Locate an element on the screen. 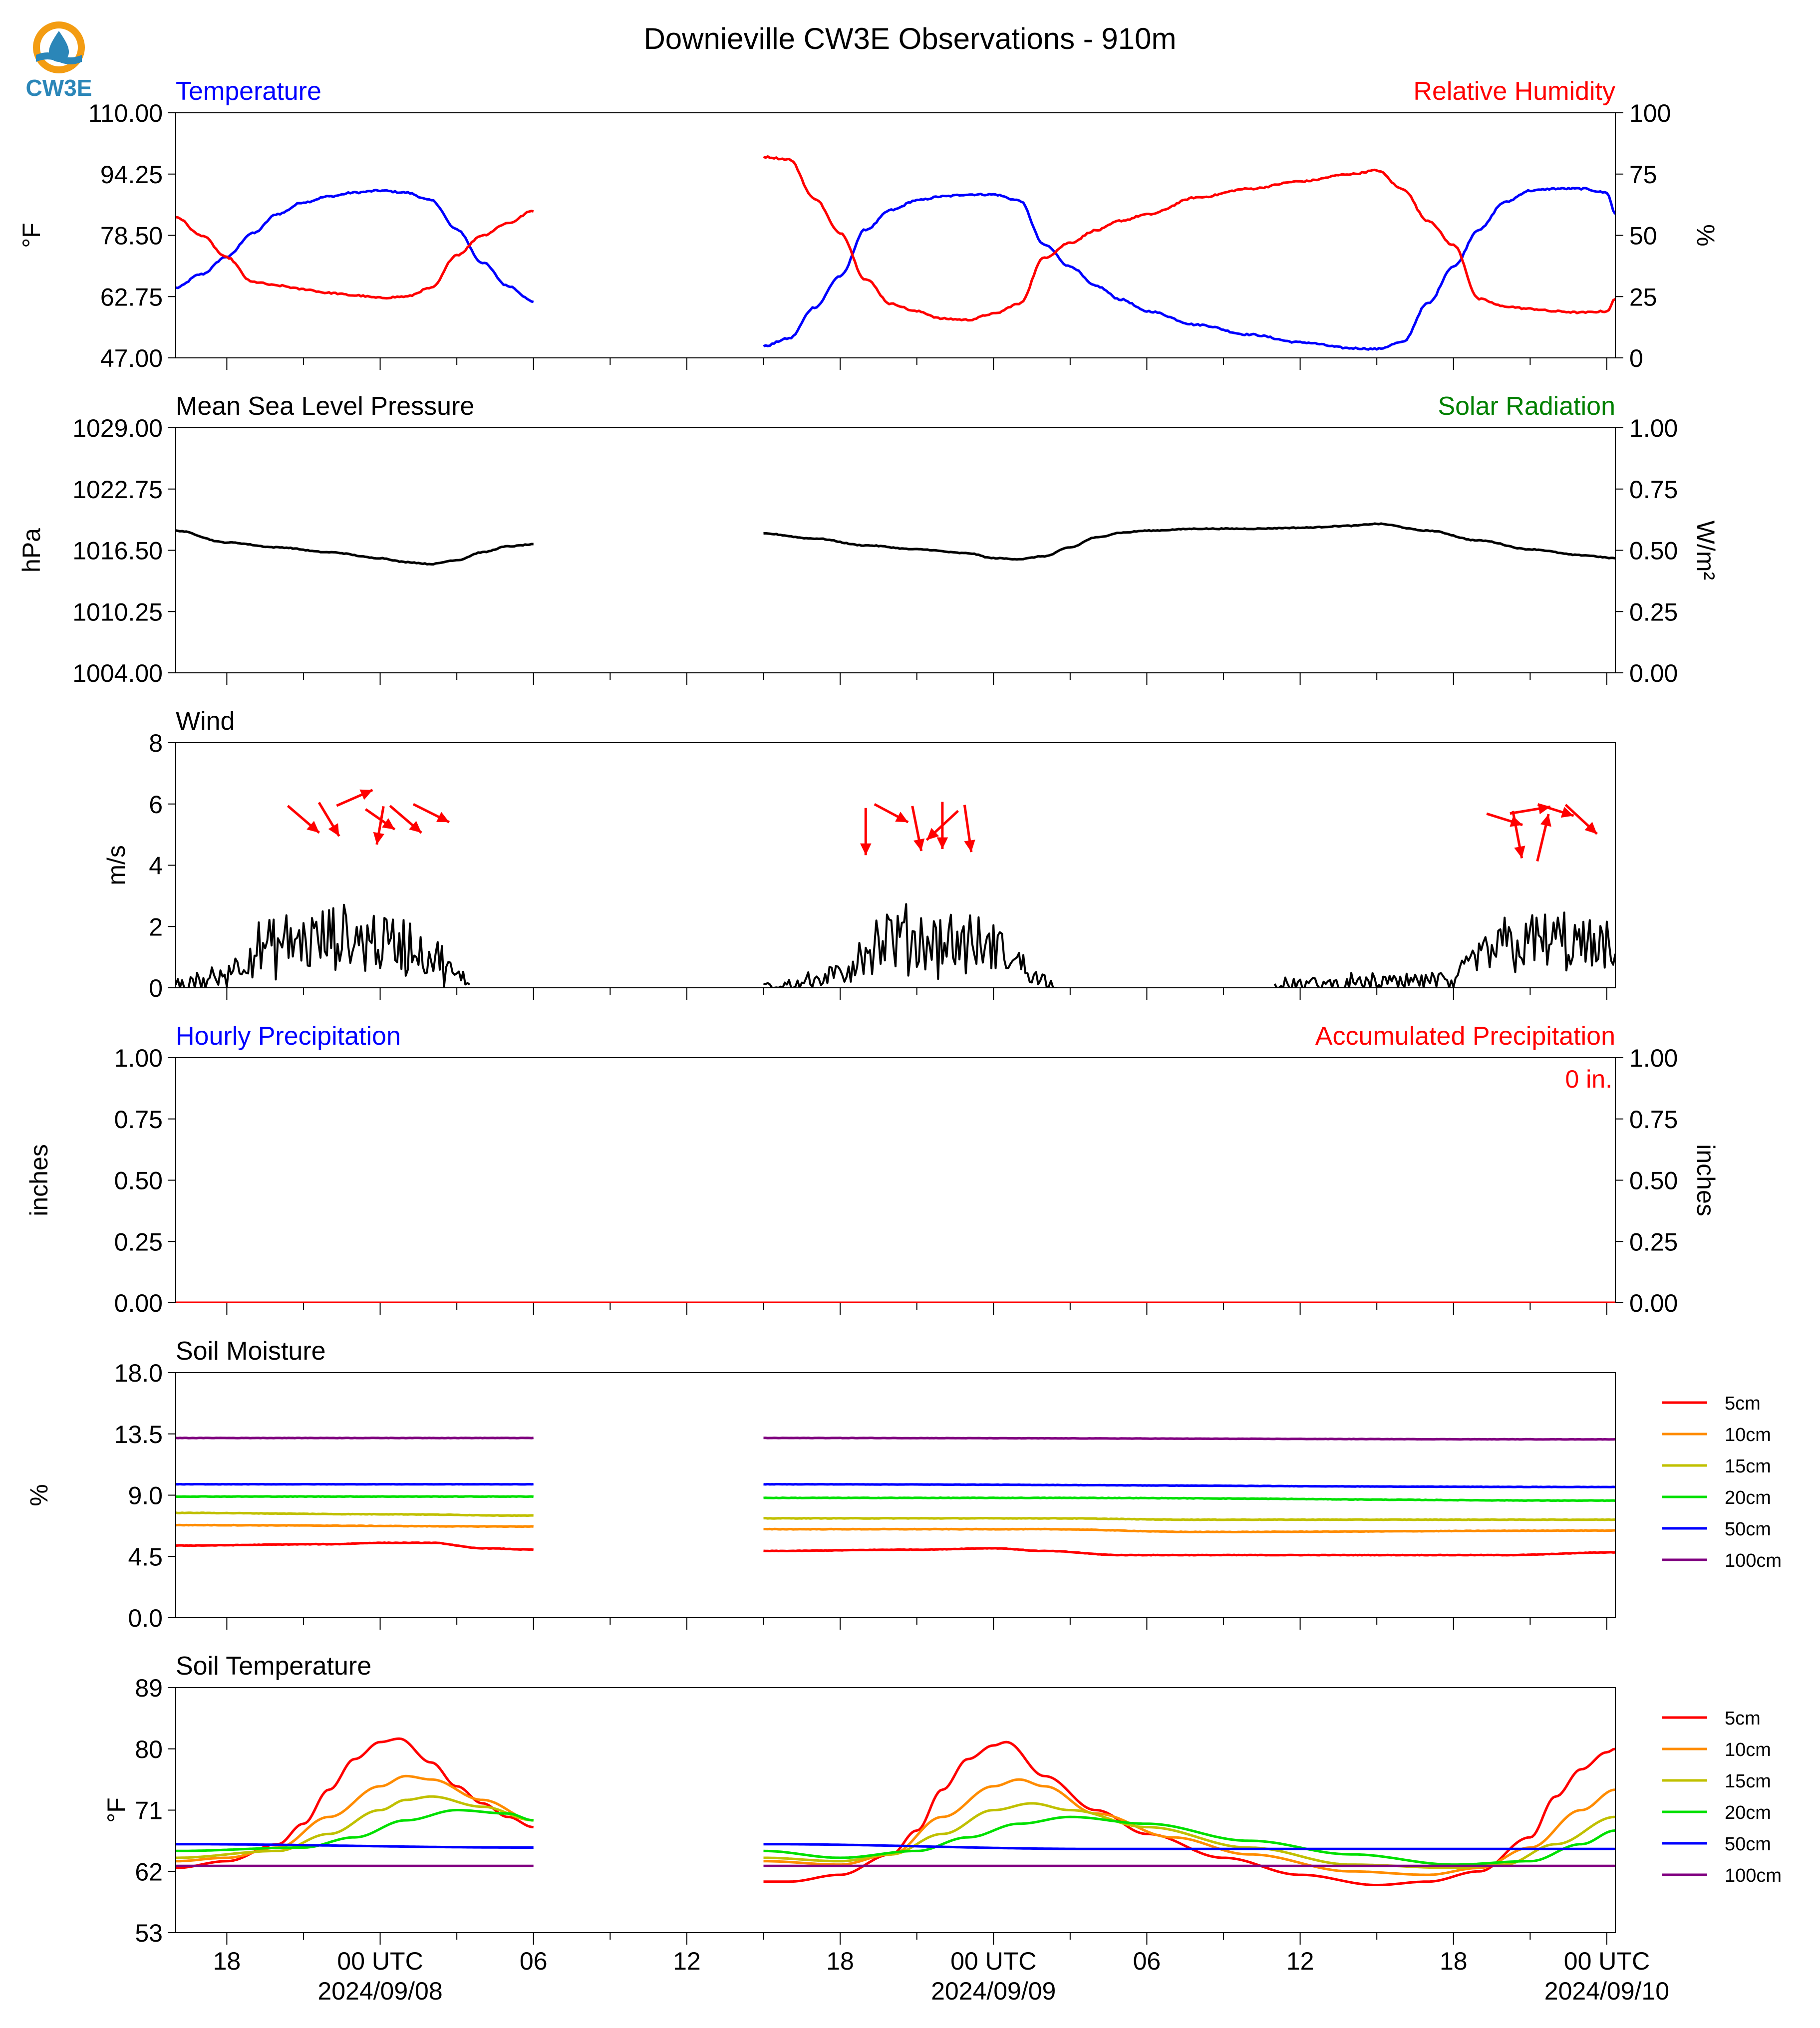 This screenshot has width=1820, height=2028. y-tick-label: 1029.00 is located at coordinates (117, 428).